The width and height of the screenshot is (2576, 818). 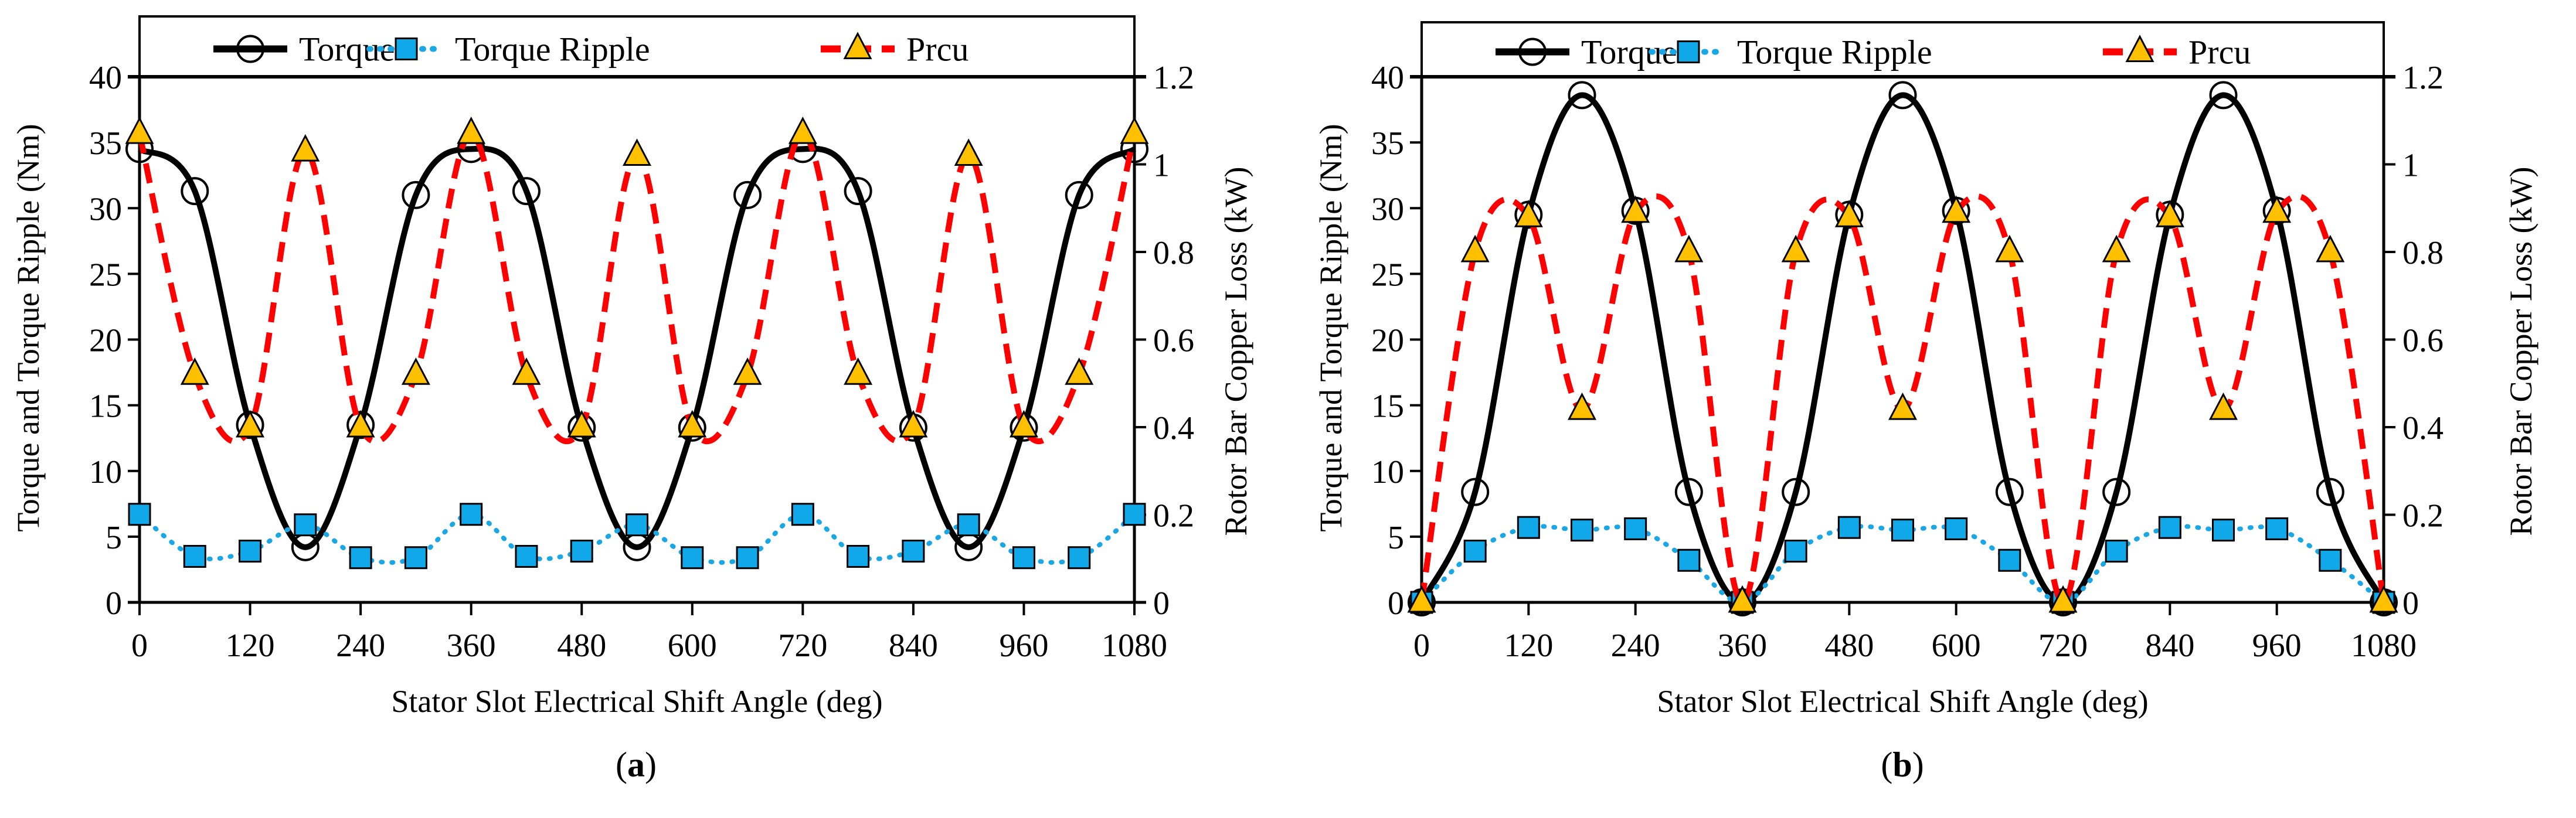 What do you see at coordinates (1743, 646) in the screenshot?
I see `x-tick-label: 360` at bounding box center [1743, 646].